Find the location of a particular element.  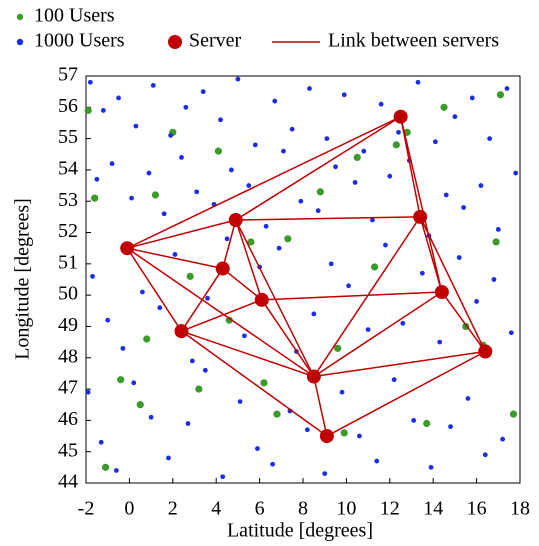

y-tick-label: 49 is located at coordinates (68, 325).